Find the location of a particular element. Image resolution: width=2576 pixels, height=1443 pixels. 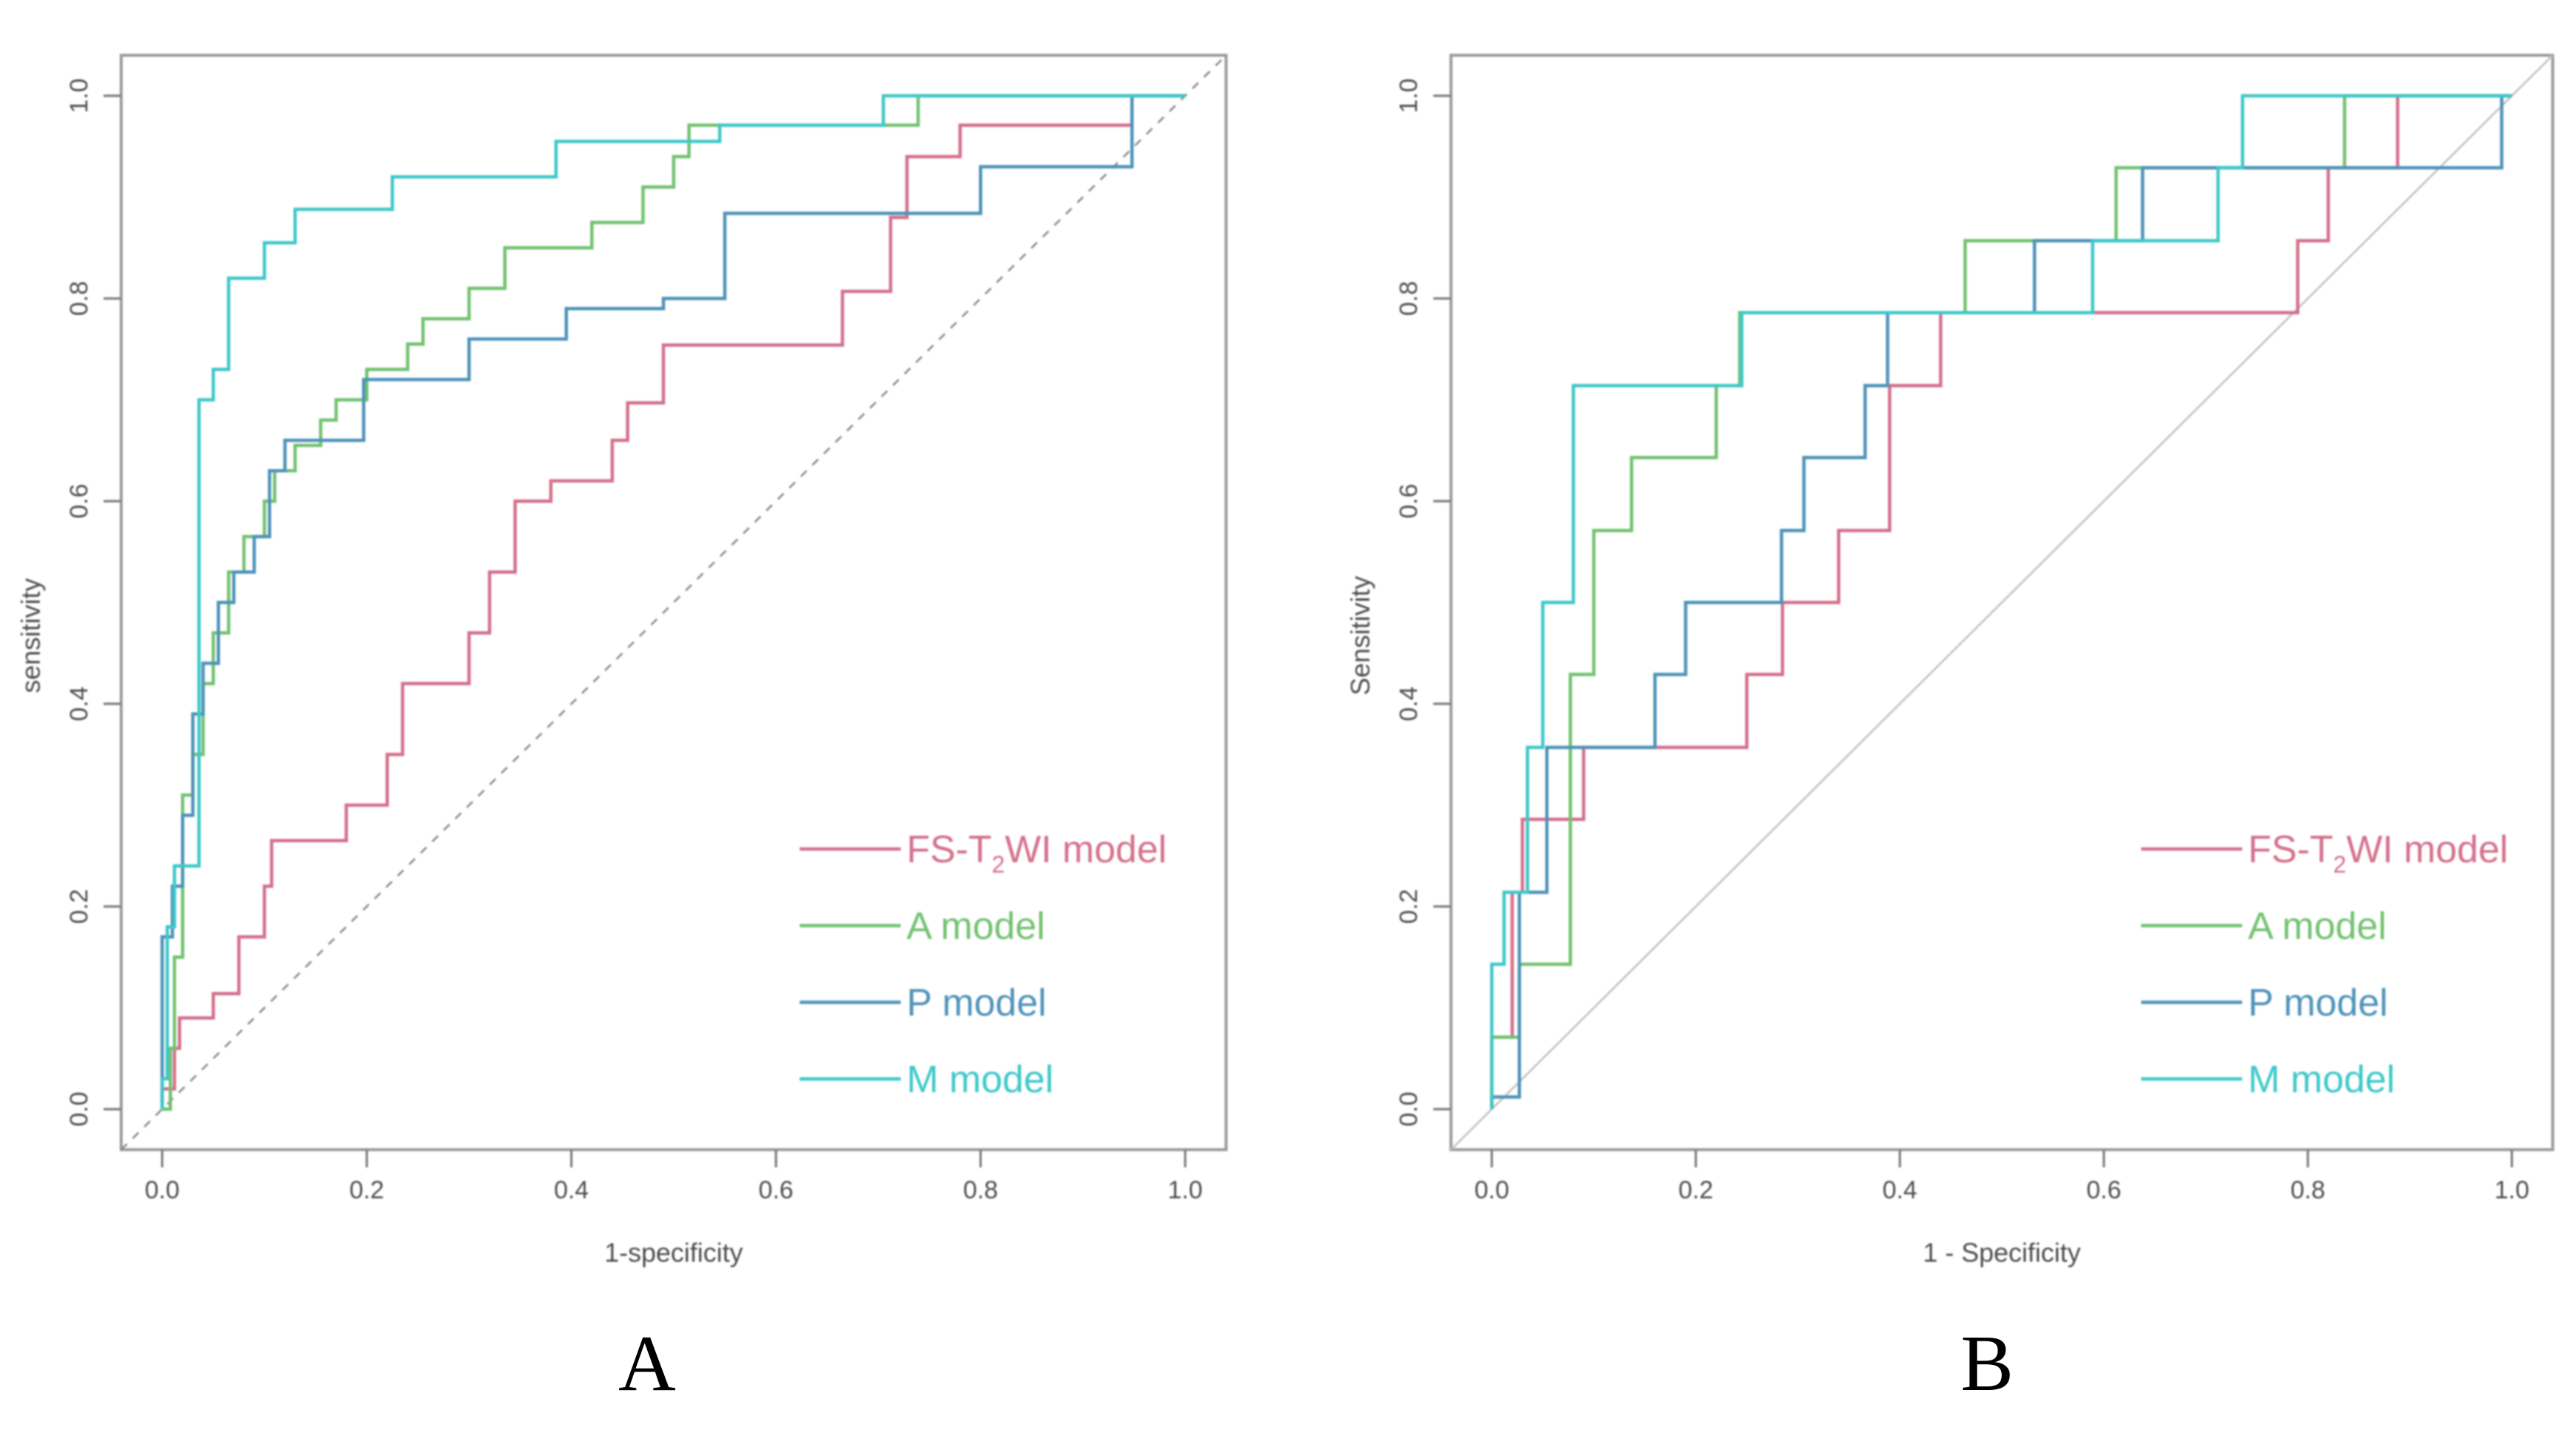

panel-b-caption: B is located at coordinates (1987, 1364).